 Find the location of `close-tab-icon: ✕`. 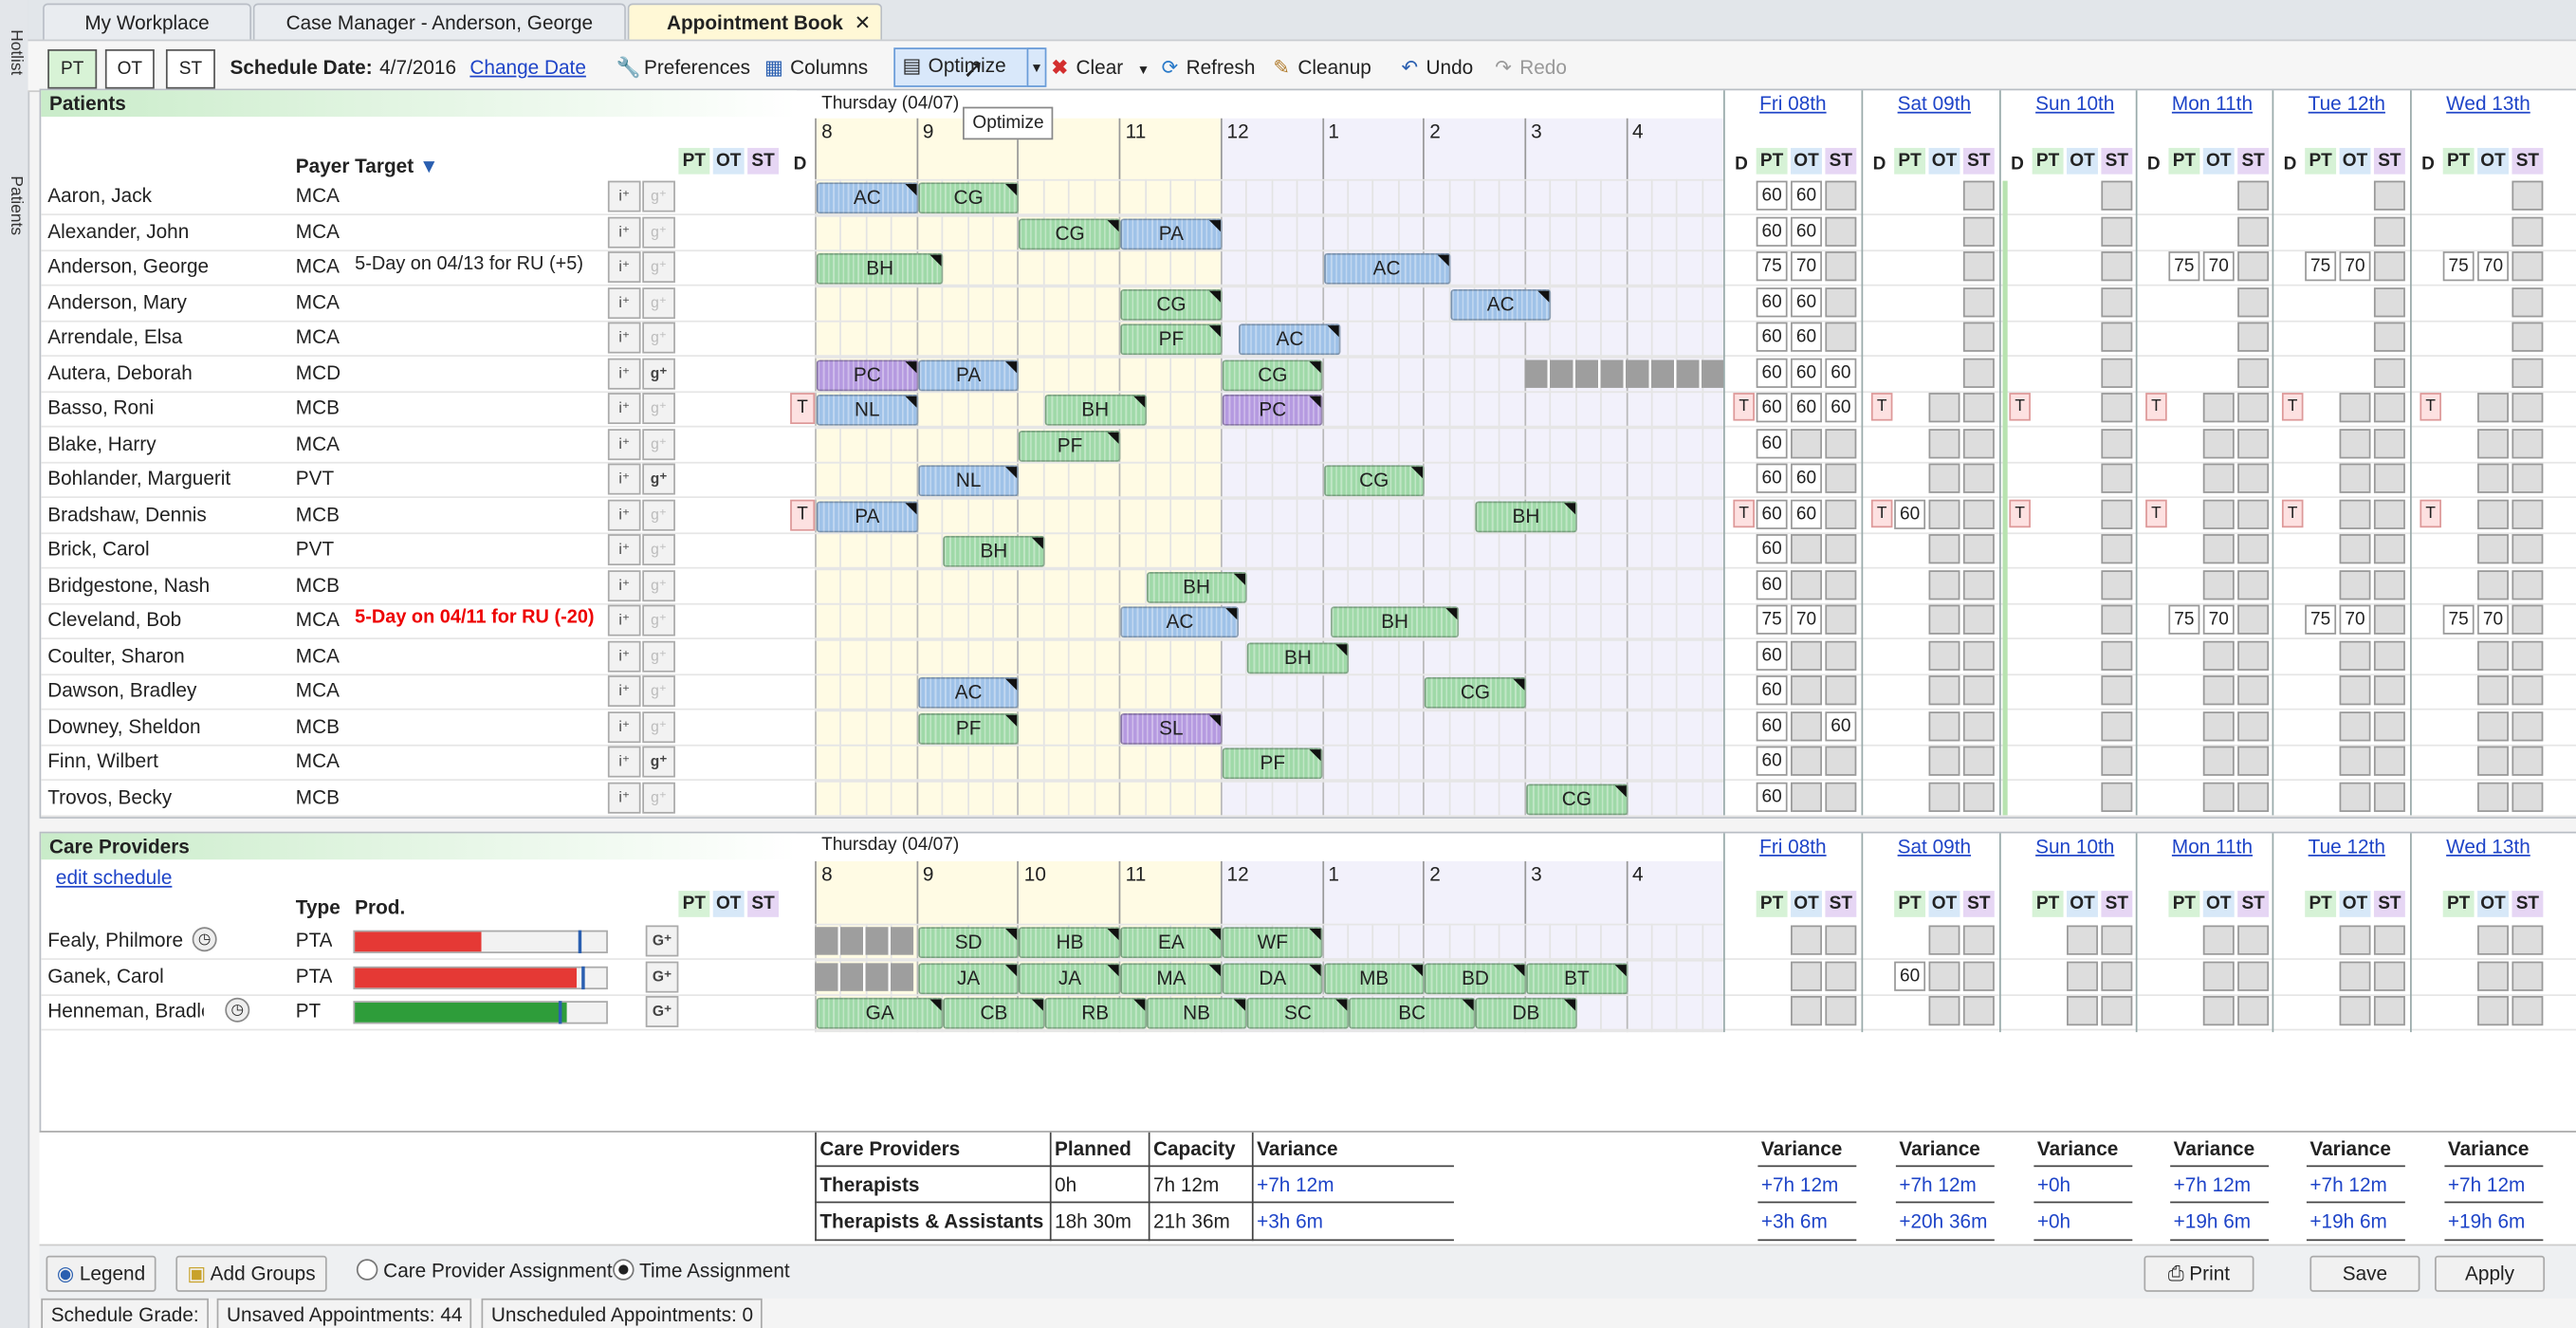

close-tab-icon: ✕ is located at coordinates (863, 23).